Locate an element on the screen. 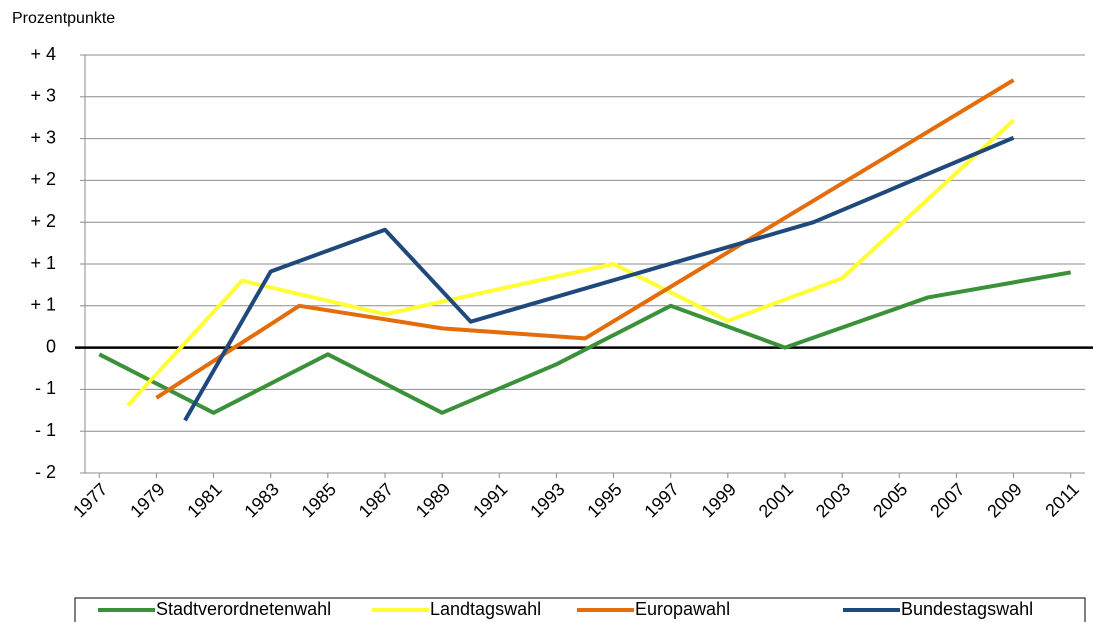 This screenshot has height=622, width=1093. y-tick-label: - 2 is located at coordinates (45, 472).